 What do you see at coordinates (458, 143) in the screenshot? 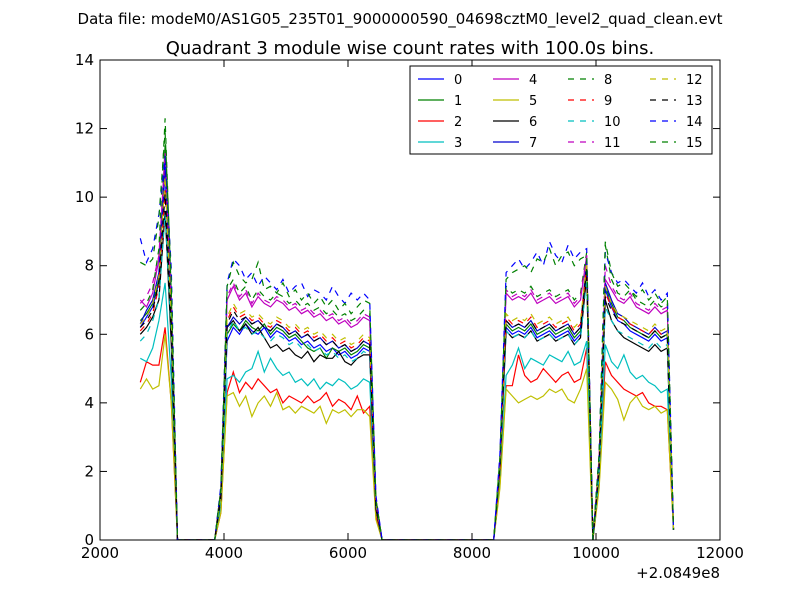
I see `legend-label-3: 3` at bounding box center [458, 143].